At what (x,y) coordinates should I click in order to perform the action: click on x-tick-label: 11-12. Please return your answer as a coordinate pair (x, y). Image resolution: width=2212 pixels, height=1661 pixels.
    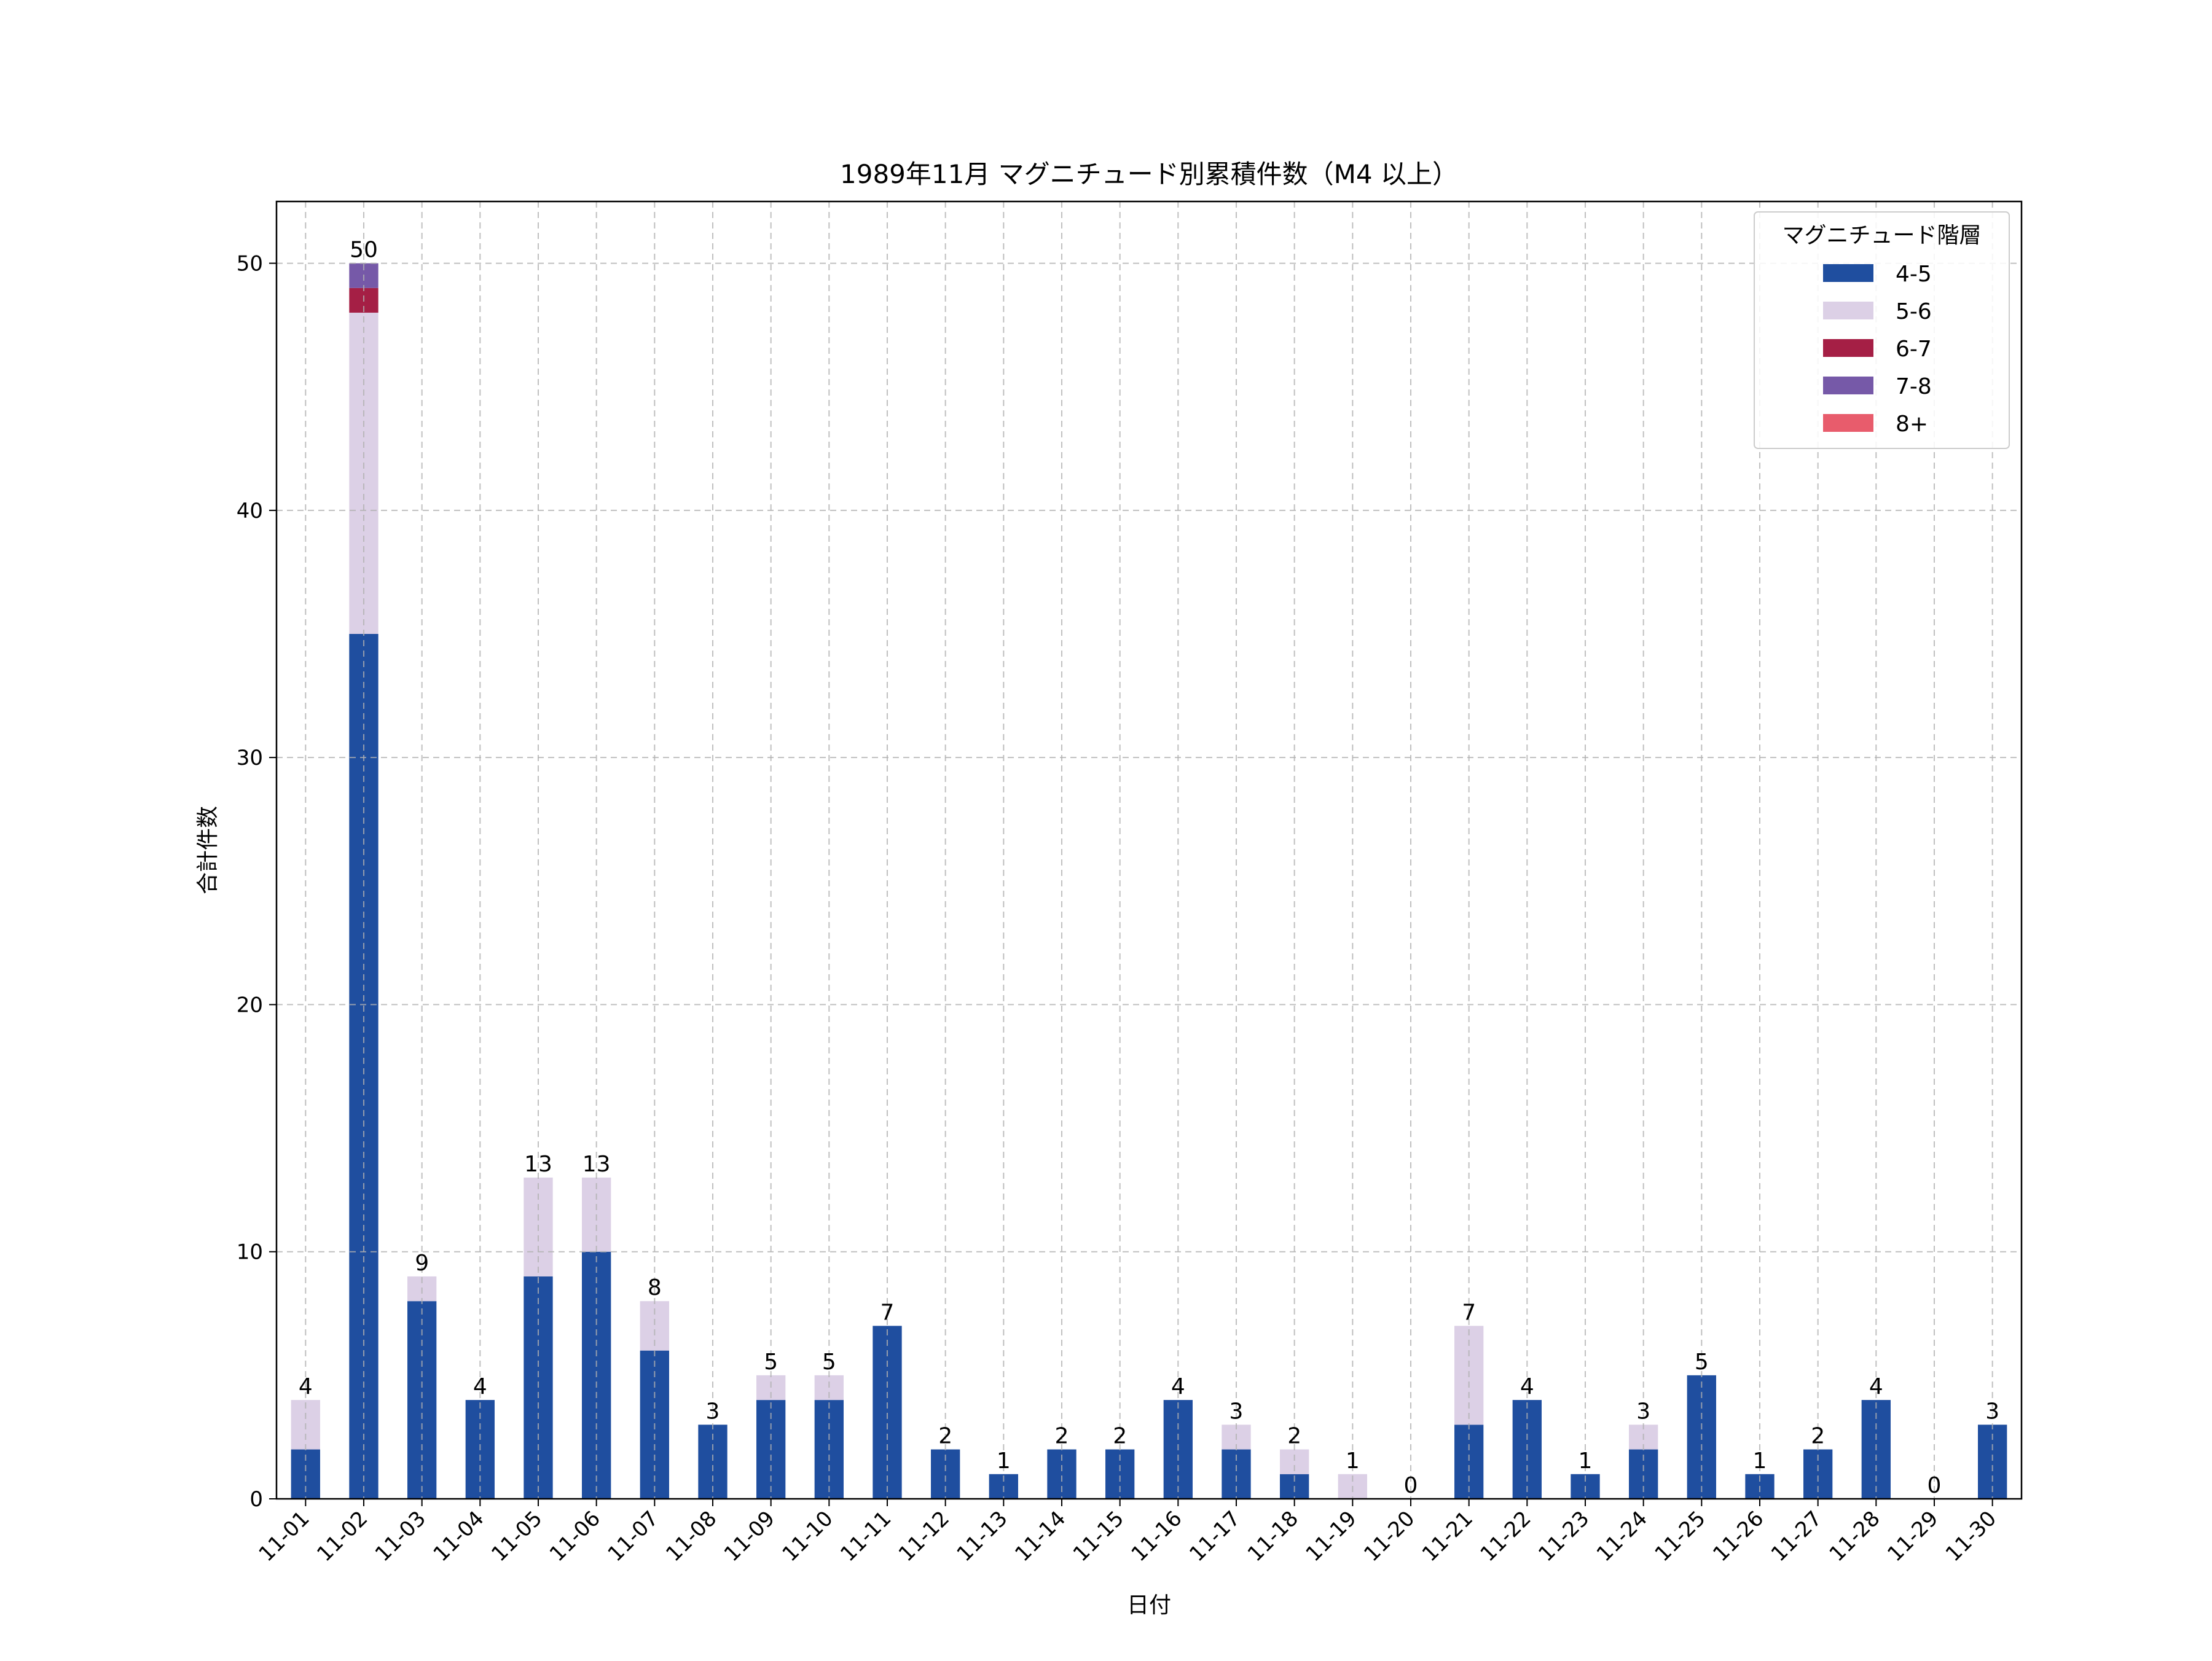
    Looking at the image, I should click on (924, 1536).